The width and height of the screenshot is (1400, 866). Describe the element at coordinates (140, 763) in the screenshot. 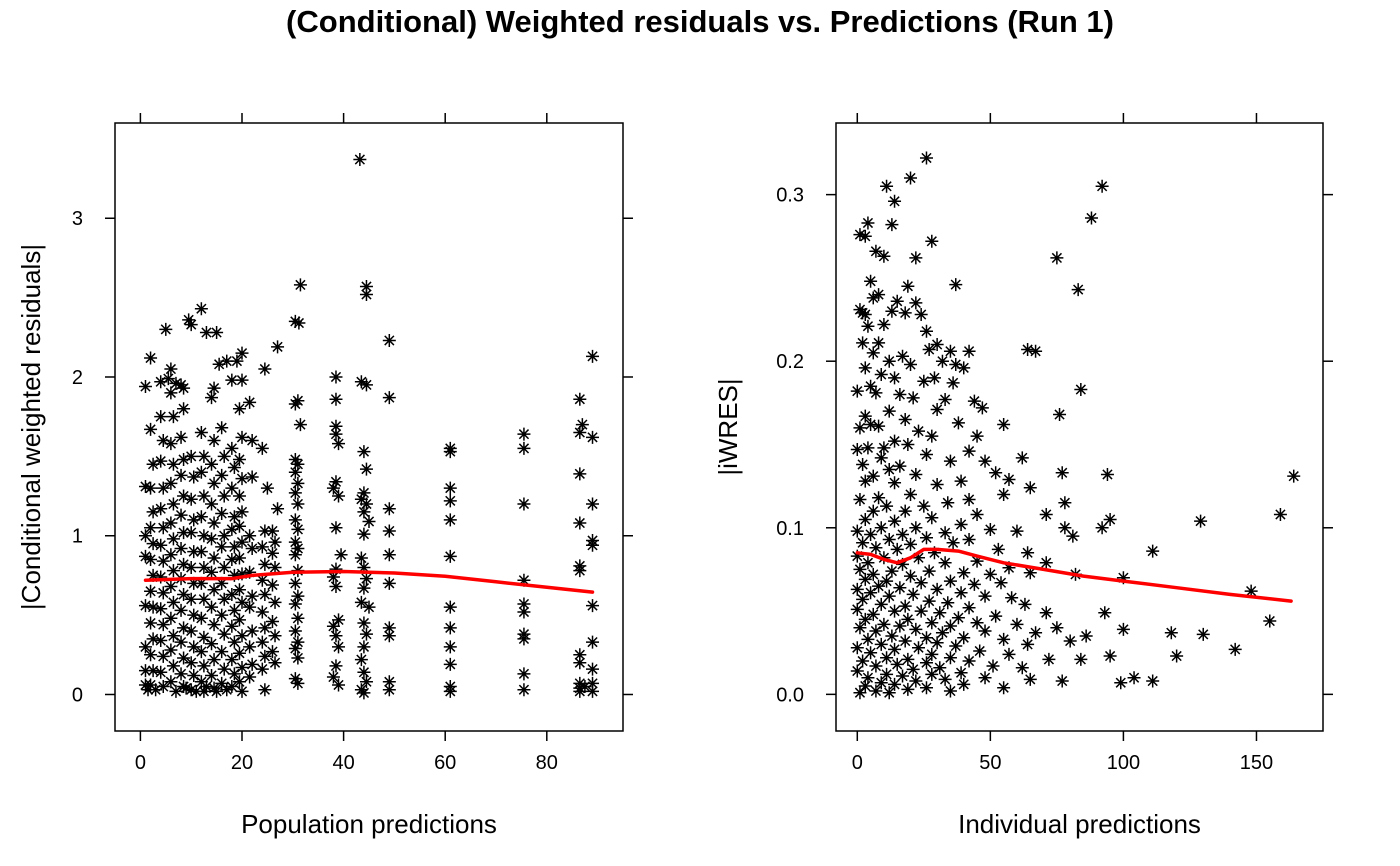

I see `x-tick-label: 0` at that location.